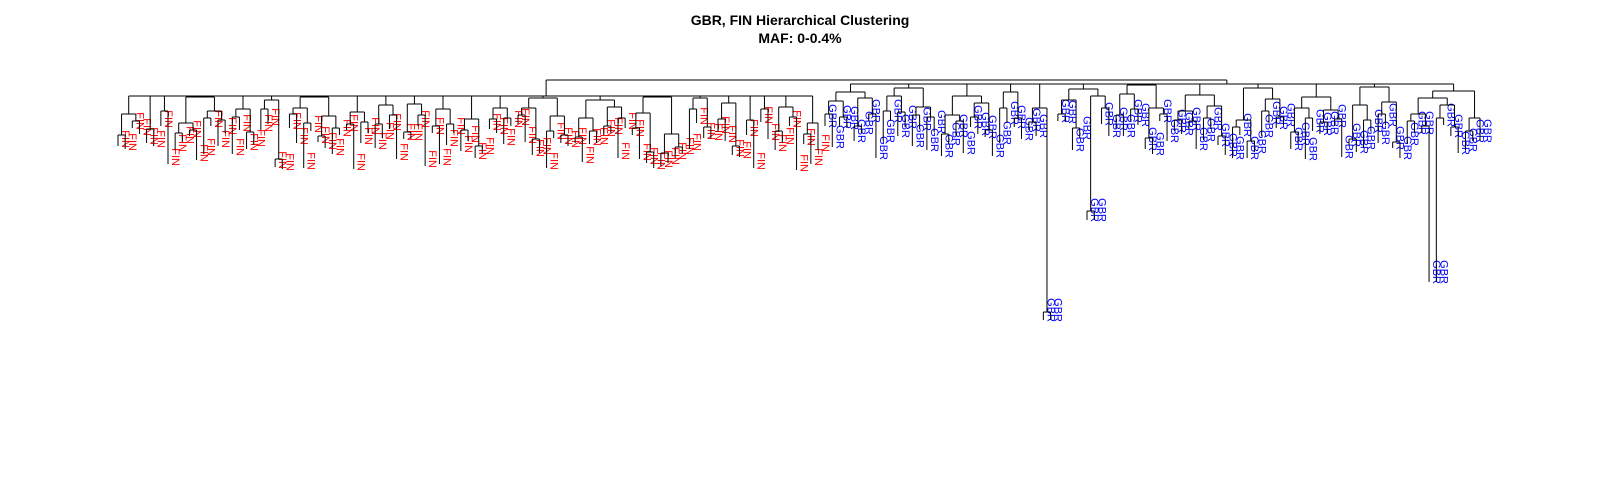 Image resolution: width=1600 pixels, height=480 pixels. What do you see at coordinates (800, 38) in the screenshot?
I see `subtitle: MAF: 0-0.4%` at bounding box center [800, 38].